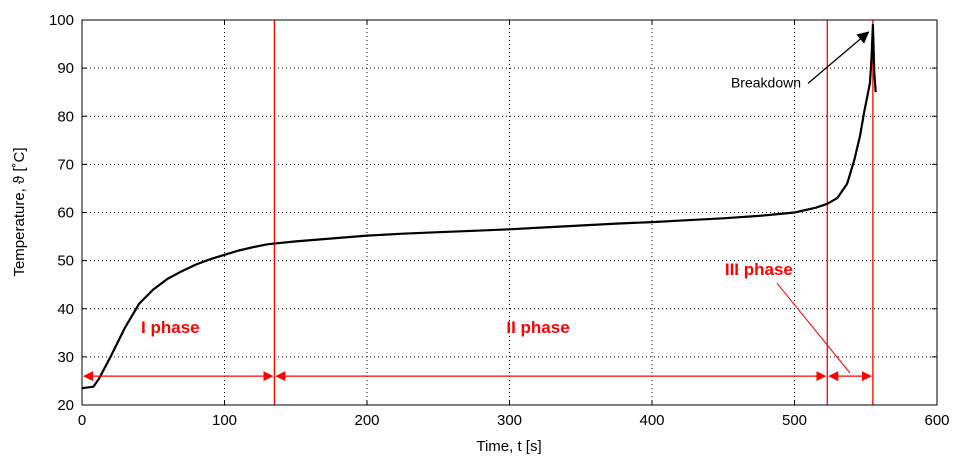 The image size is (955, 457). I want to click on y-axis-label: Temperature, ϑ [˚C], so click(19, 211).